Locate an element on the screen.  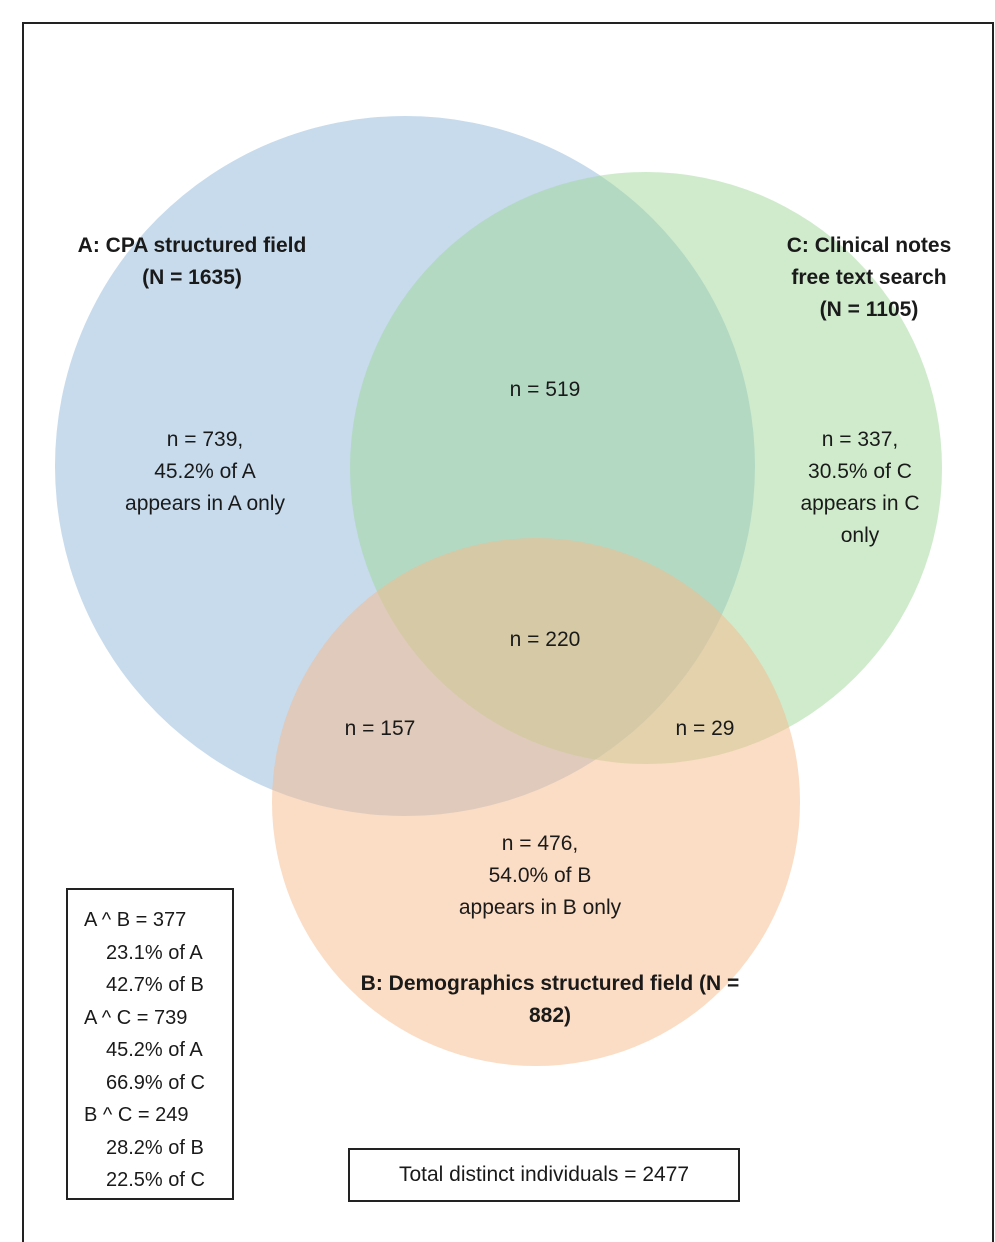
region-b-only-label: n = 476, 54.0% of B appears in B only is located at coordinates (540, 875).